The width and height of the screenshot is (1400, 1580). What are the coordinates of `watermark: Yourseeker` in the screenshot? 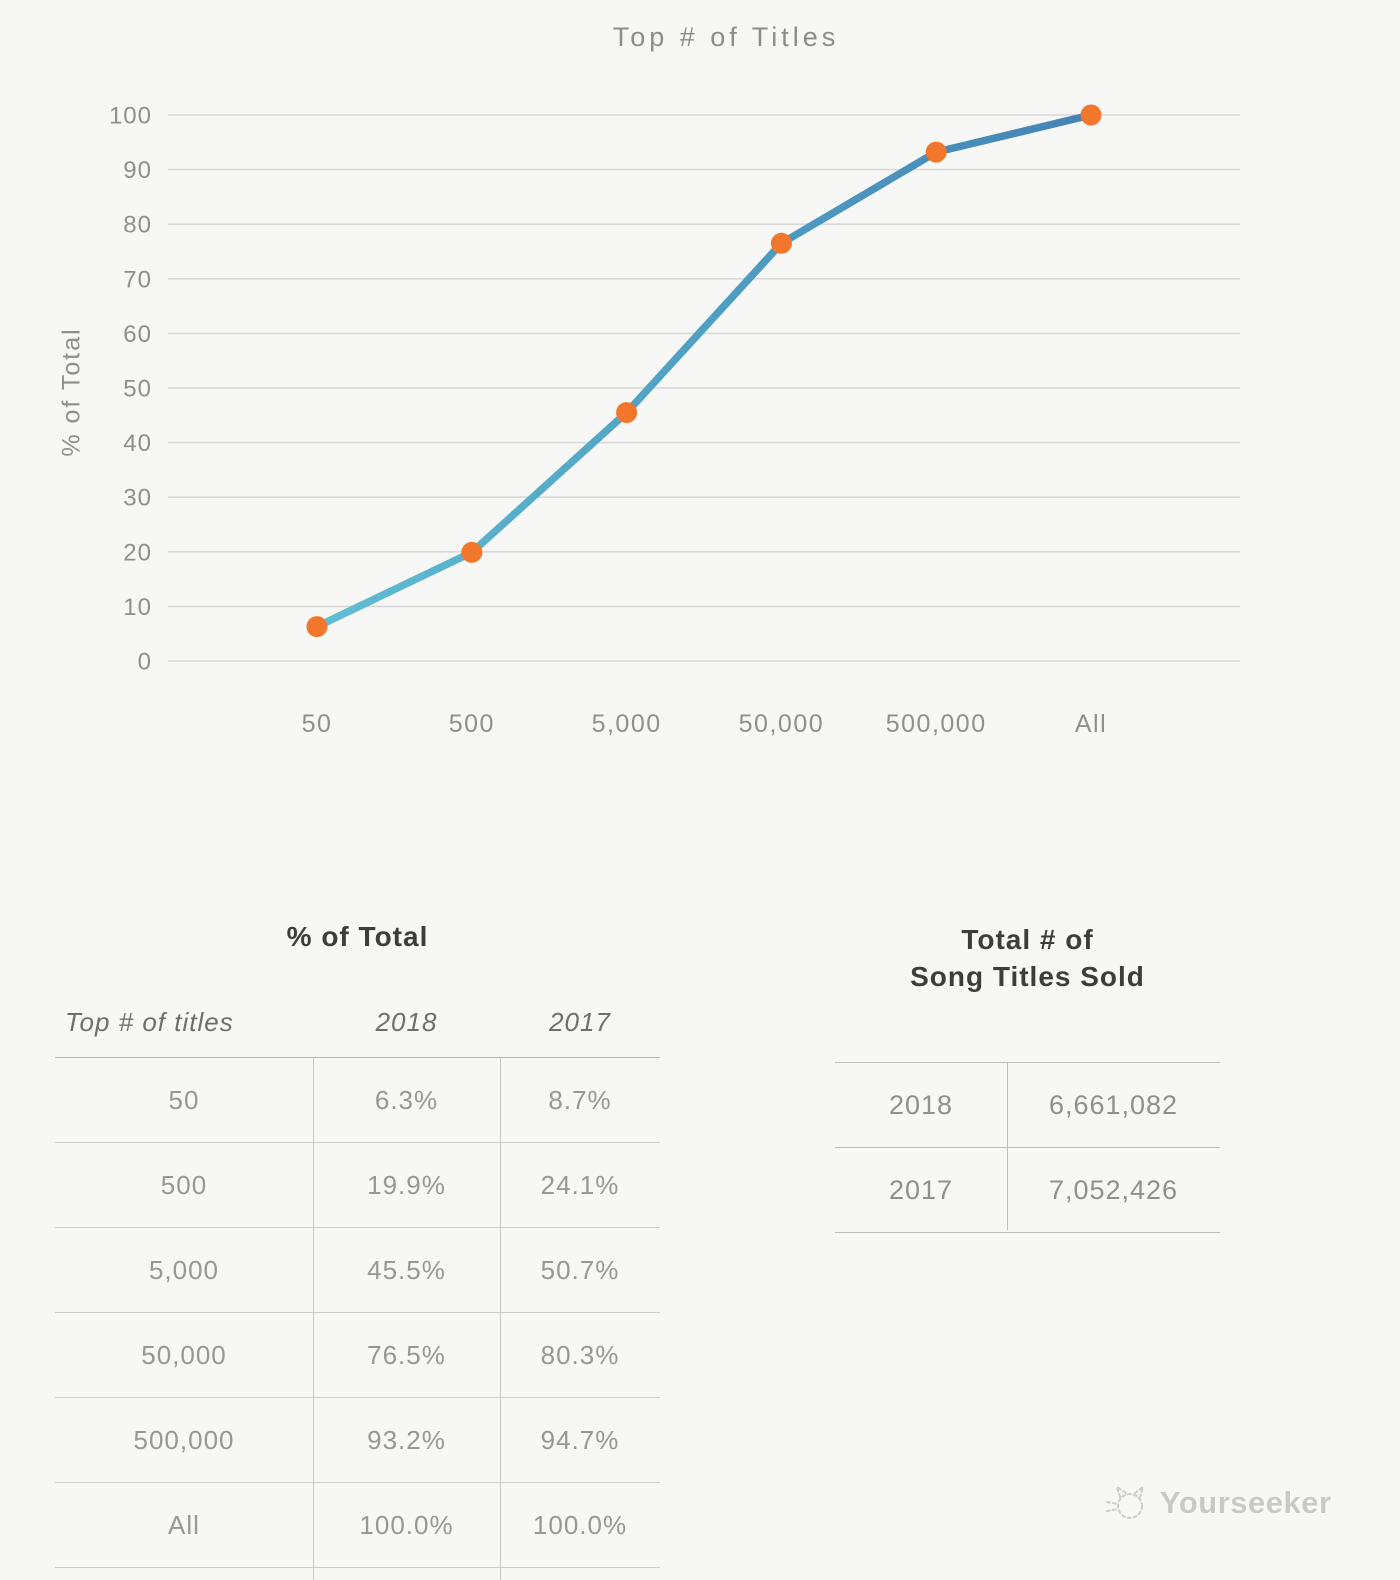 It's located at (1218, 1503).